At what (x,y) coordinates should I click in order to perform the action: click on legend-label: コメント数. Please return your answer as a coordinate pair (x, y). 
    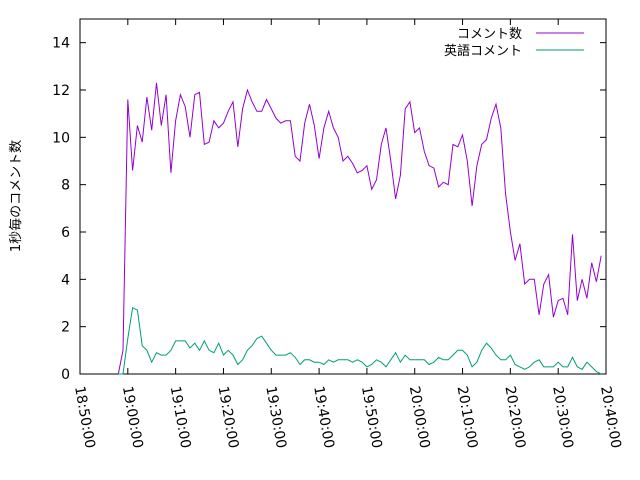
    Looking at the image, I should click on (489, 34).